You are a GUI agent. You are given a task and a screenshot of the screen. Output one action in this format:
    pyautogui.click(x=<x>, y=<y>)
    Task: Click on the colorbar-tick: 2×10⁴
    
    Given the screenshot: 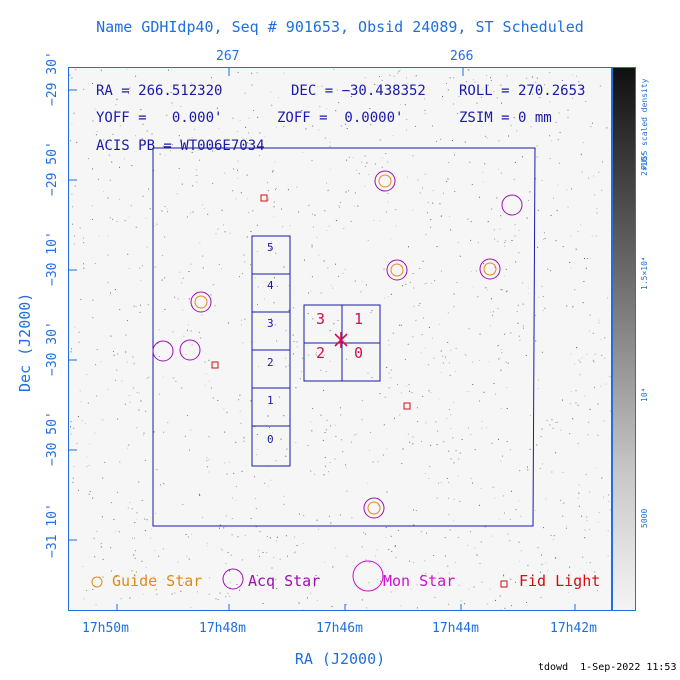 What is the action you would take?
    pyautogui.click(x=644, y=163)
    